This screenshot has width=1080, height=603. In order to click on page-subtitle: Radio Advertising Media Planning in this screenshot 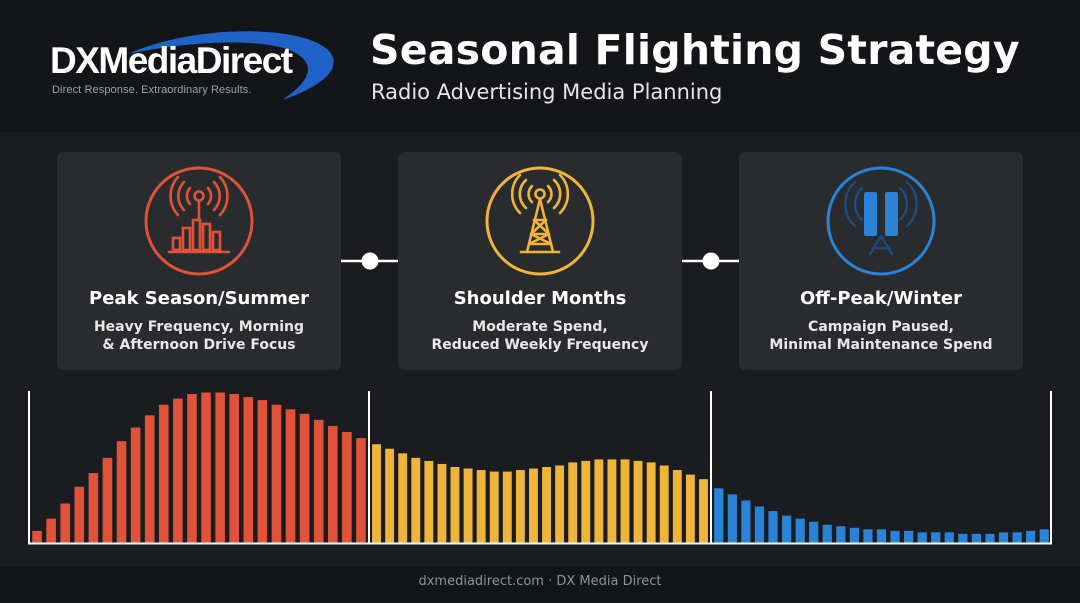, I will do `click(547, 92)`.